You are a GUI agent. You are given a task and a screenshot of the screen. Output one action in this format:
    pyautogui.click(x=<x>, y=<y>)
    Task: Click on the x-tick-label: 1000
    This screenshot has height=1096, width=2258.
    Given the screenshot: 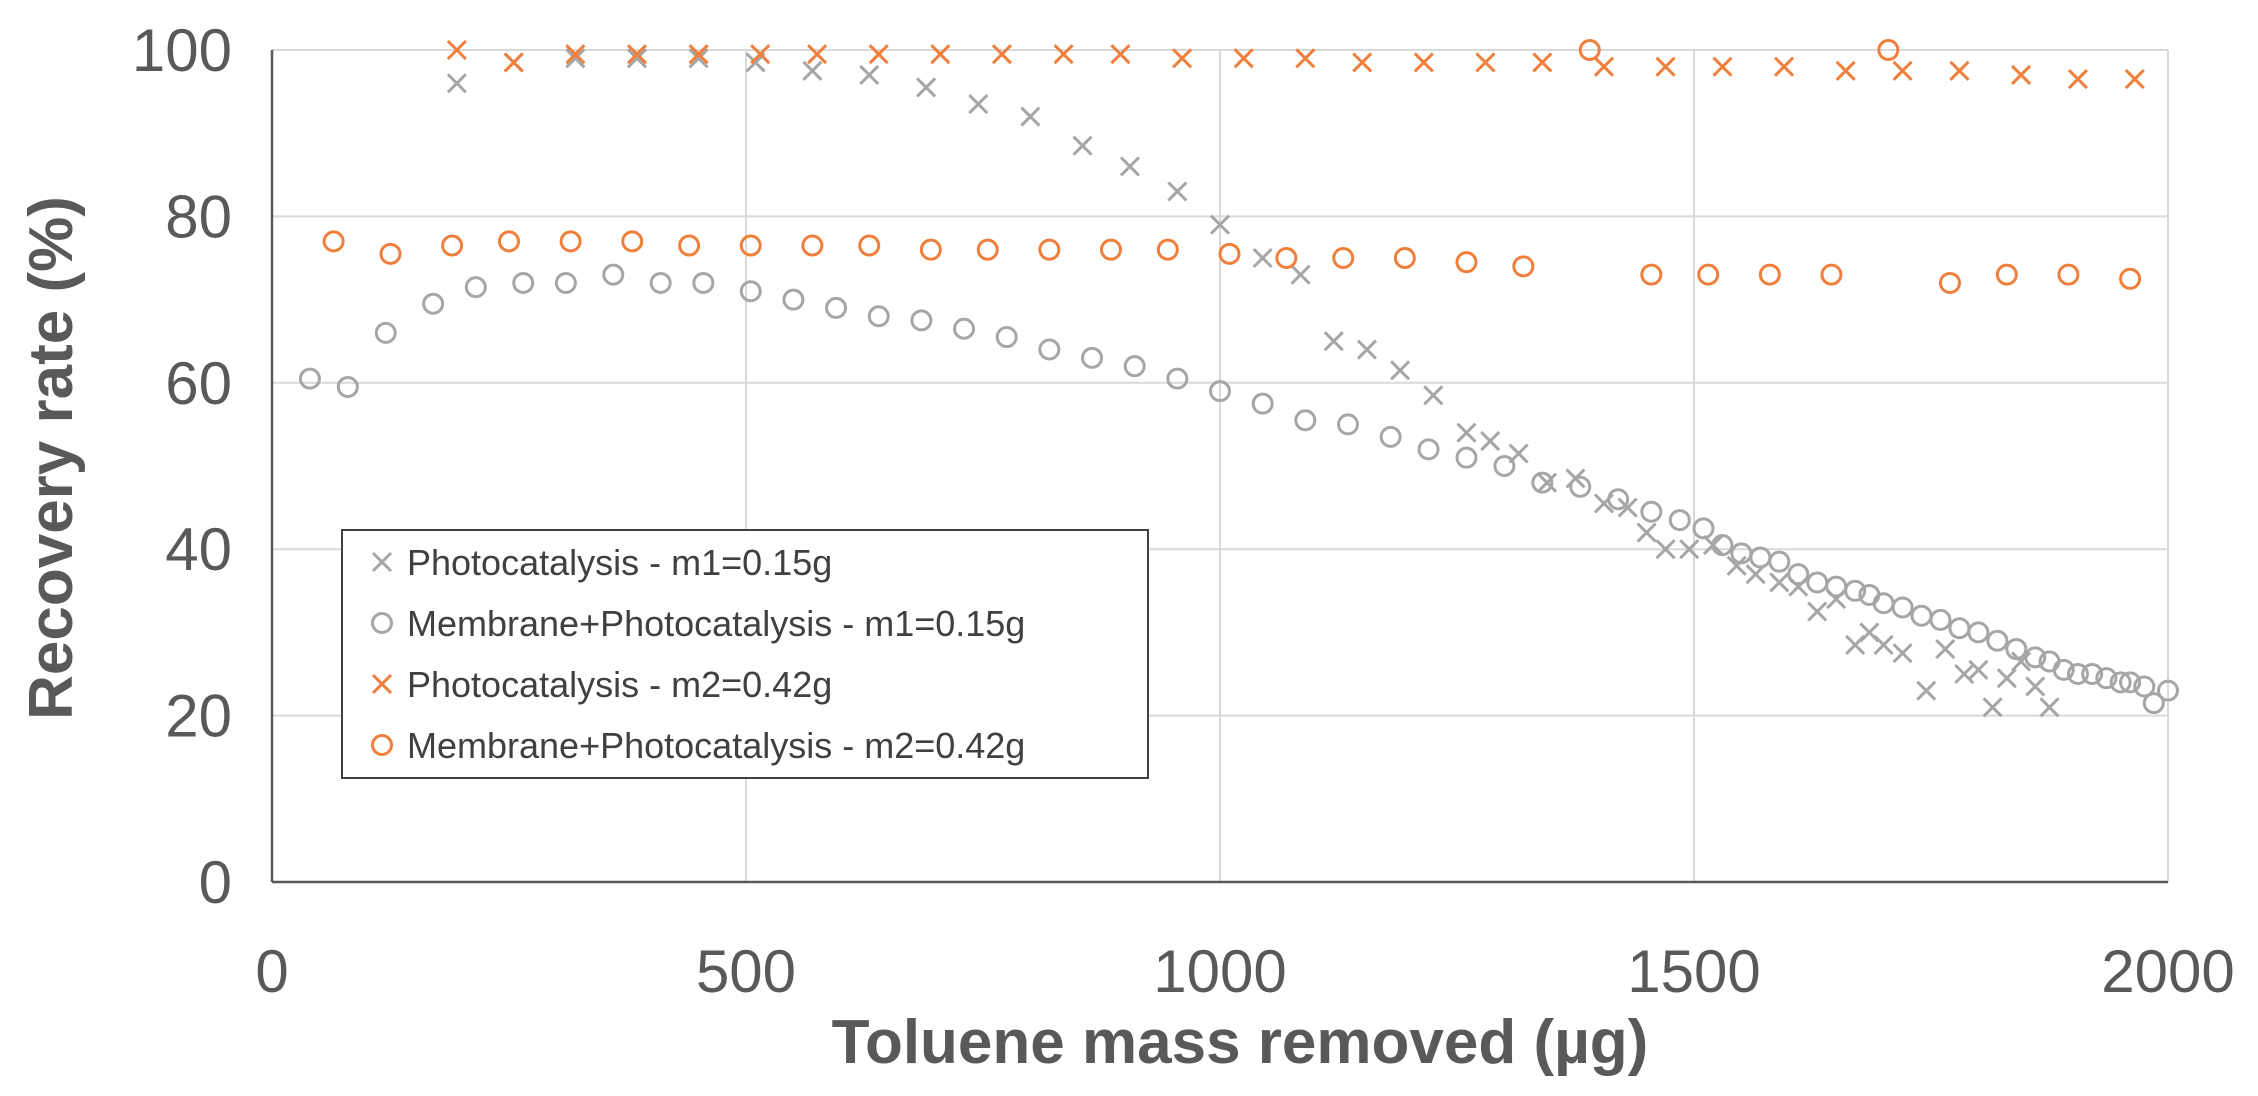 What is the action you would take?
    pyautogui.click(x=1219, y=971)
    